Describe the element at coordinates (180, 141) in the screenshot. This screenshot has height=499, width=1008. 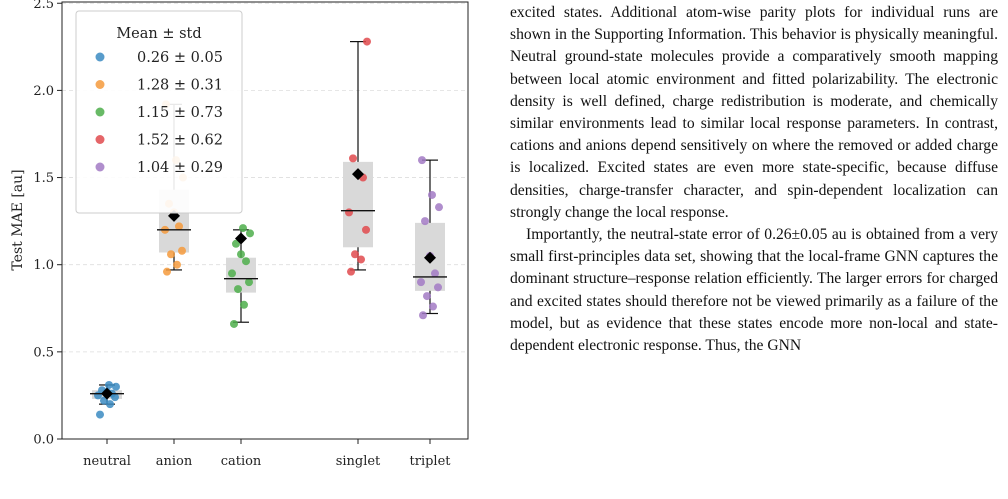
I see `legend-label: 1.52 ± 0.62` at that location.